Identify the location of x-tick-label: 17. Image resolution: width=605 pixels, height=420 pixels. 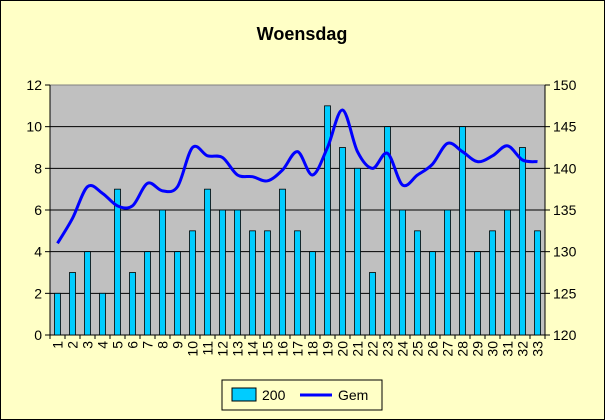
(298, 349).